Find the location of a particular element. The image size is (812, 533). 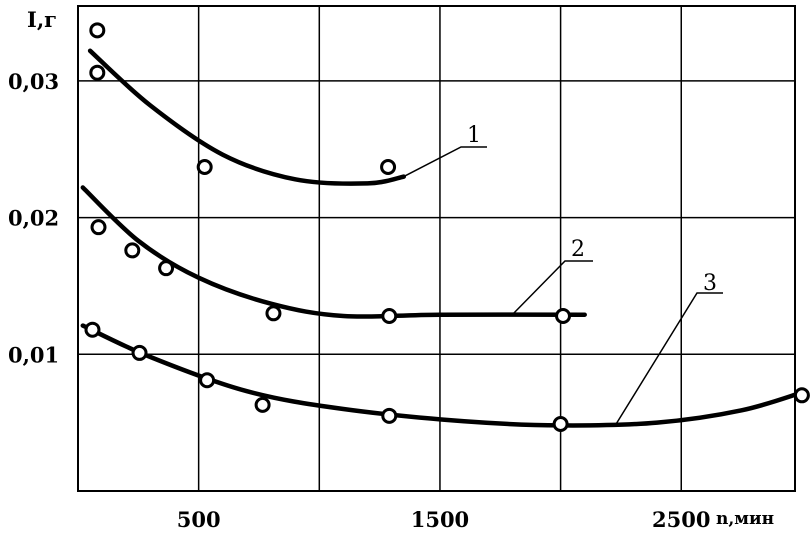

y-tick-labels: 0,01 0,02 0,03 is located at coordinates (33, 218).